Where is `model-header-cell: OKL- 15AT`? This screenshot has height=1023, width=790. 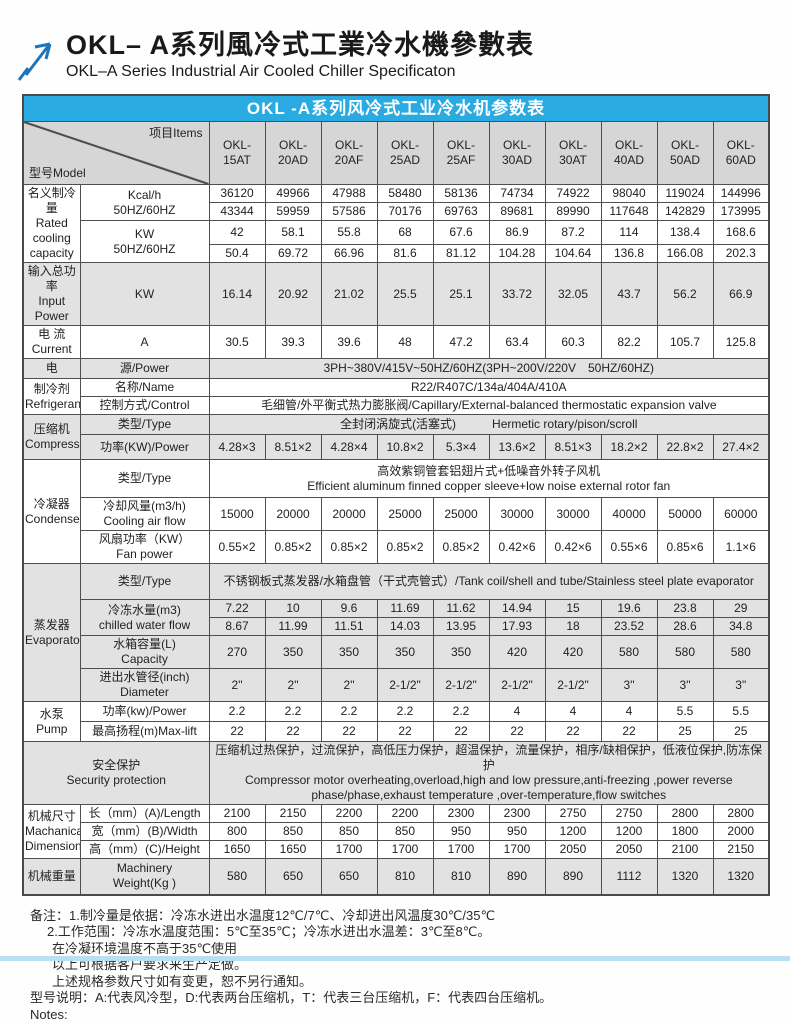 model-header-cell: OKL- 15AT is located at coordinates (237, 153).